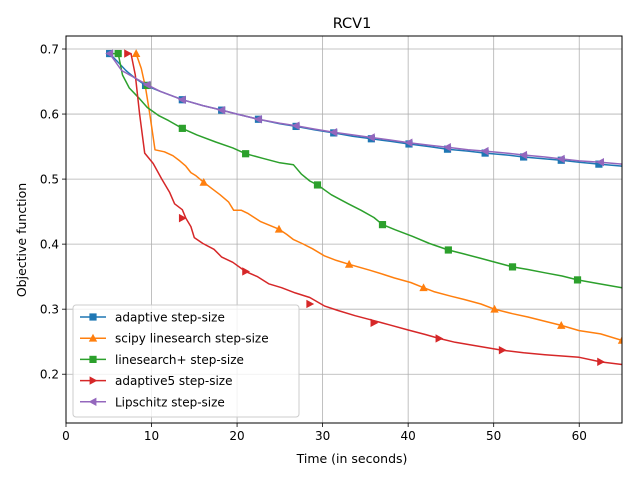 The image size is (640, 484). I want to click on legend-item: scipy linesearch step-size, so click(174, 339).